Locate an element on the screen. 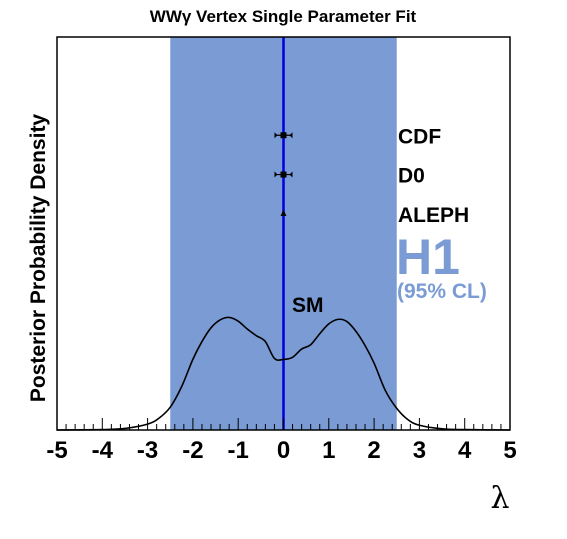 The height and width of the screenshot is (539, 567). x-tick-label: 0 is located at coordinates (283, 450).